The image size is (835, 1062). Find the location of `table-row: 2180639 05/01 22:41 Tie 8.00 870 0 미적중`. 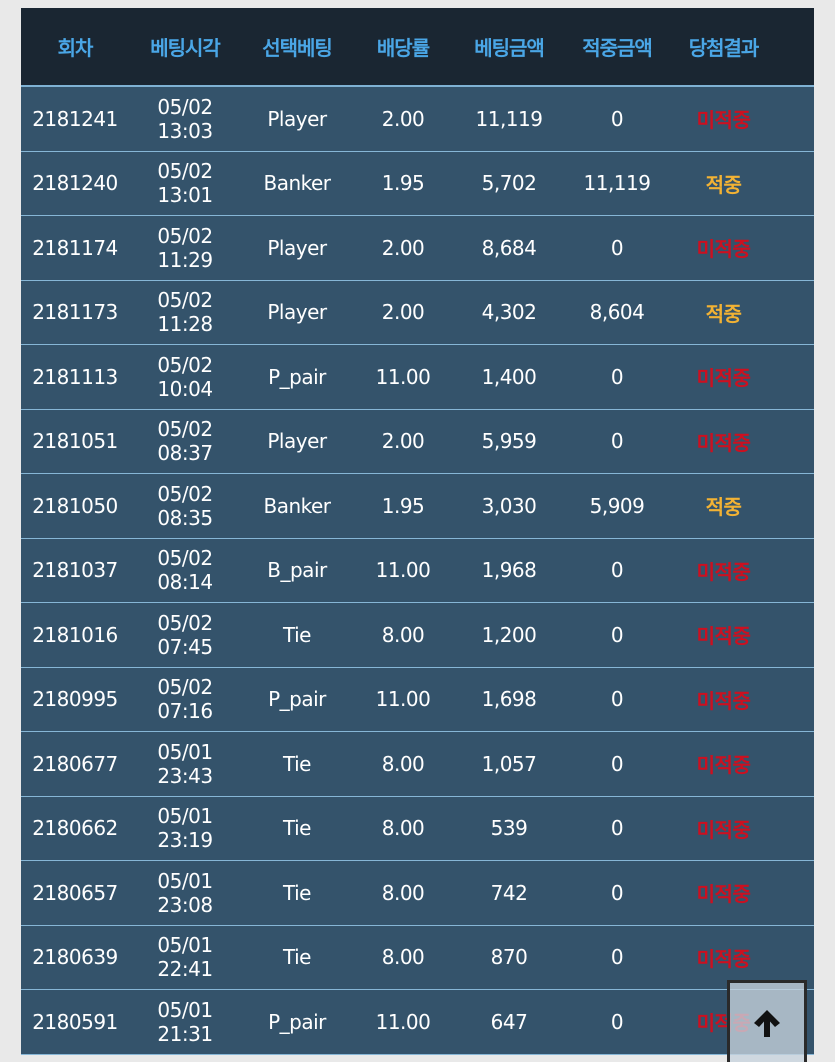

table-row: 2180639 05/01 22:41 Tie 8.00 870 0 미적중 is located at coordinates (417, 957).